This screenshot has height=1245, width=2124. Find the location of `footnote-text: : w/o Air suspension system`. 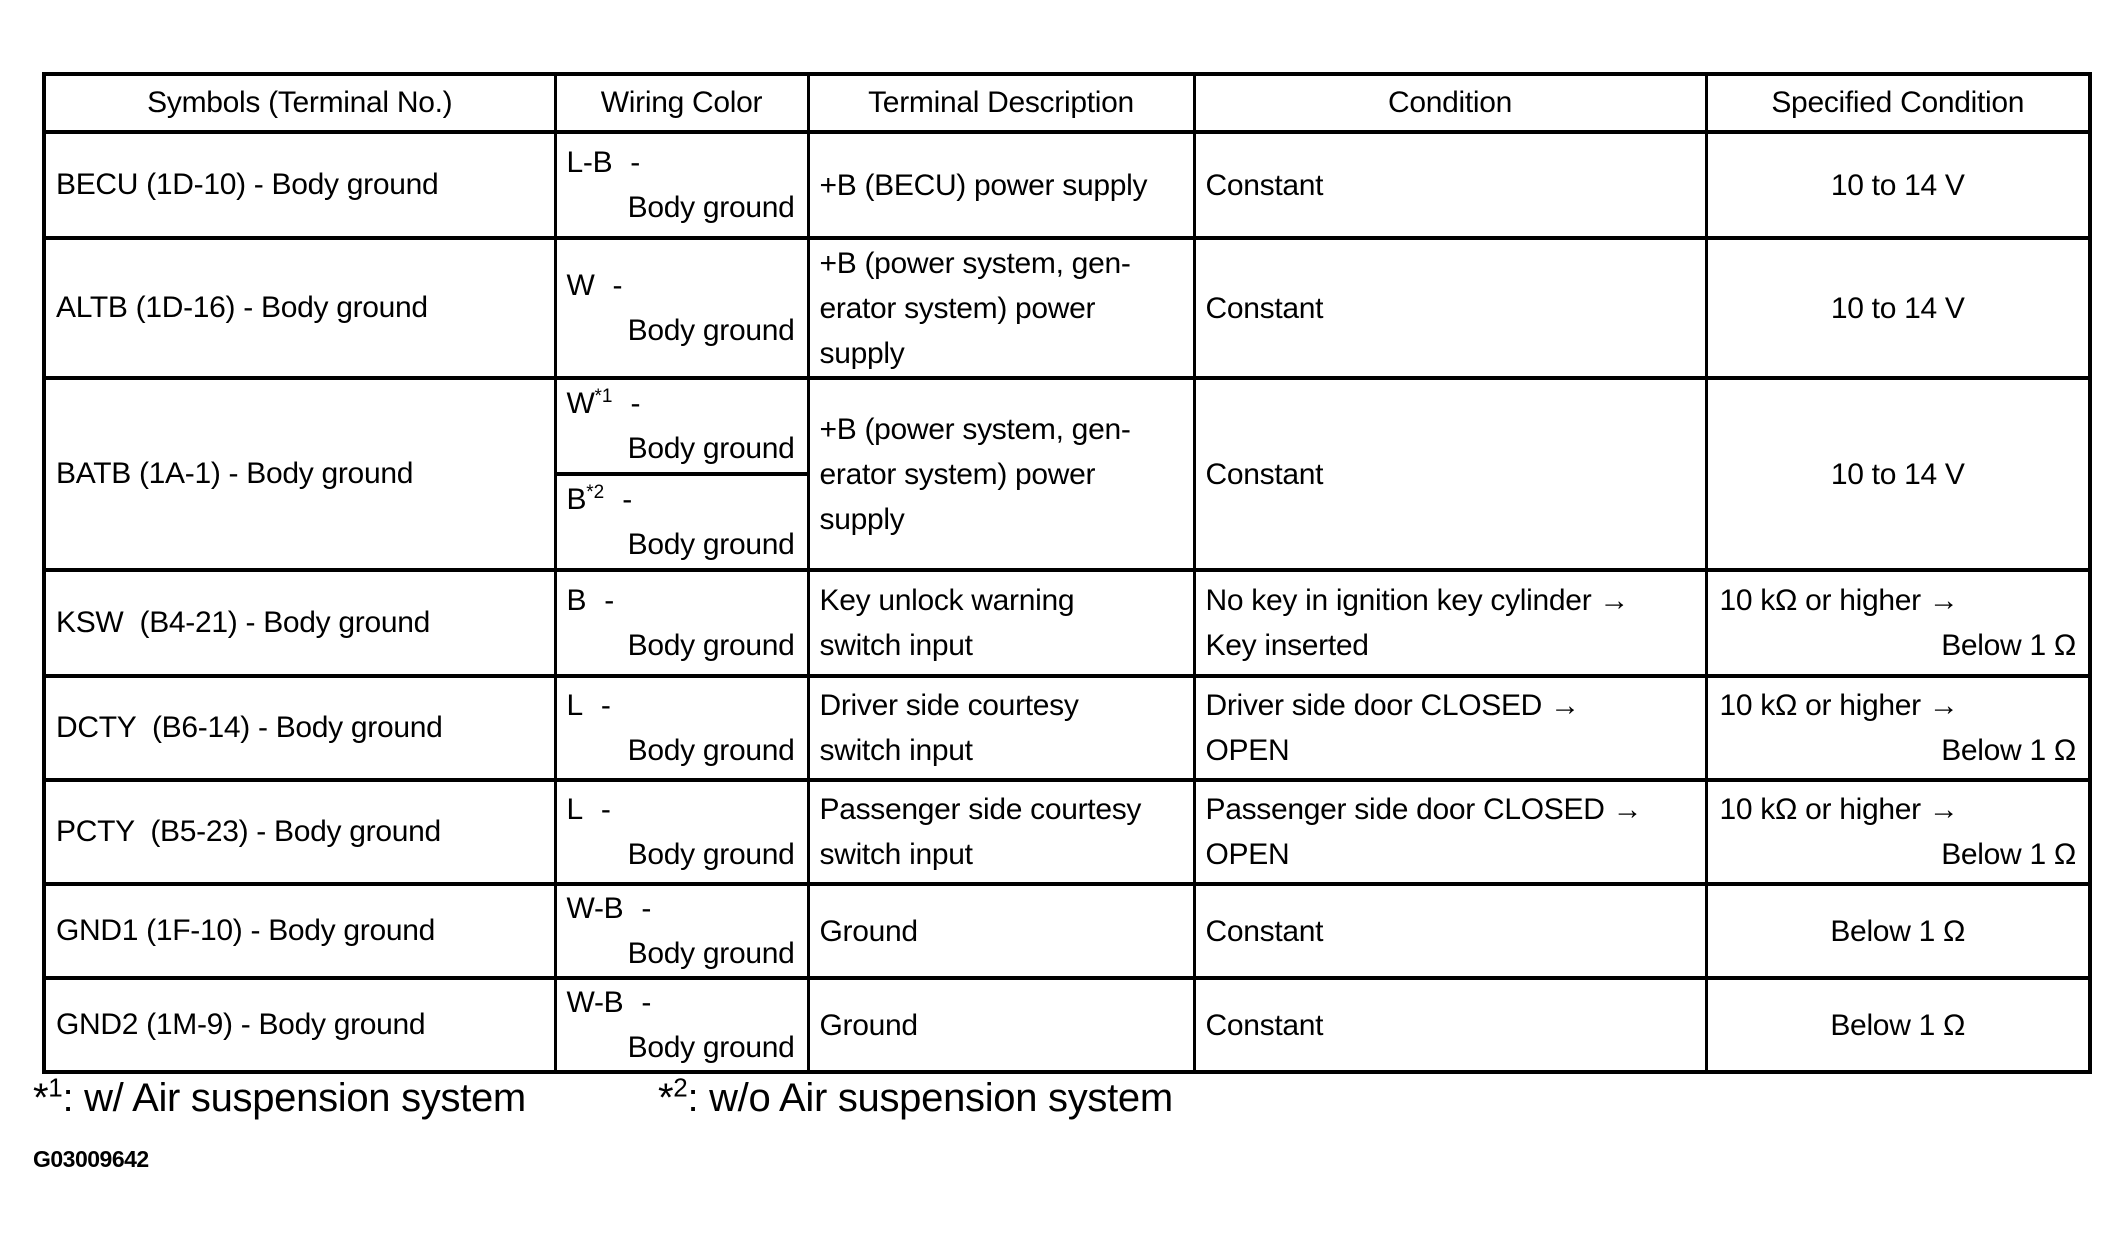

footnote-text: : w/o Air suspension system is located at coordinates (930, 1098).